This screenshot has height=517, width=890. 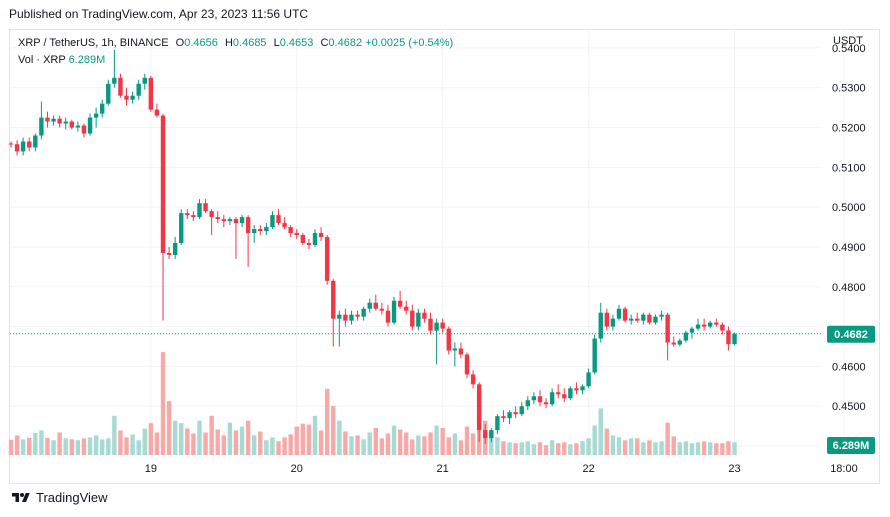 What do you see at coordinates (201, 43) in the screenshot?
I see `open-value: 0.4656` at bounding box center [201, 43].